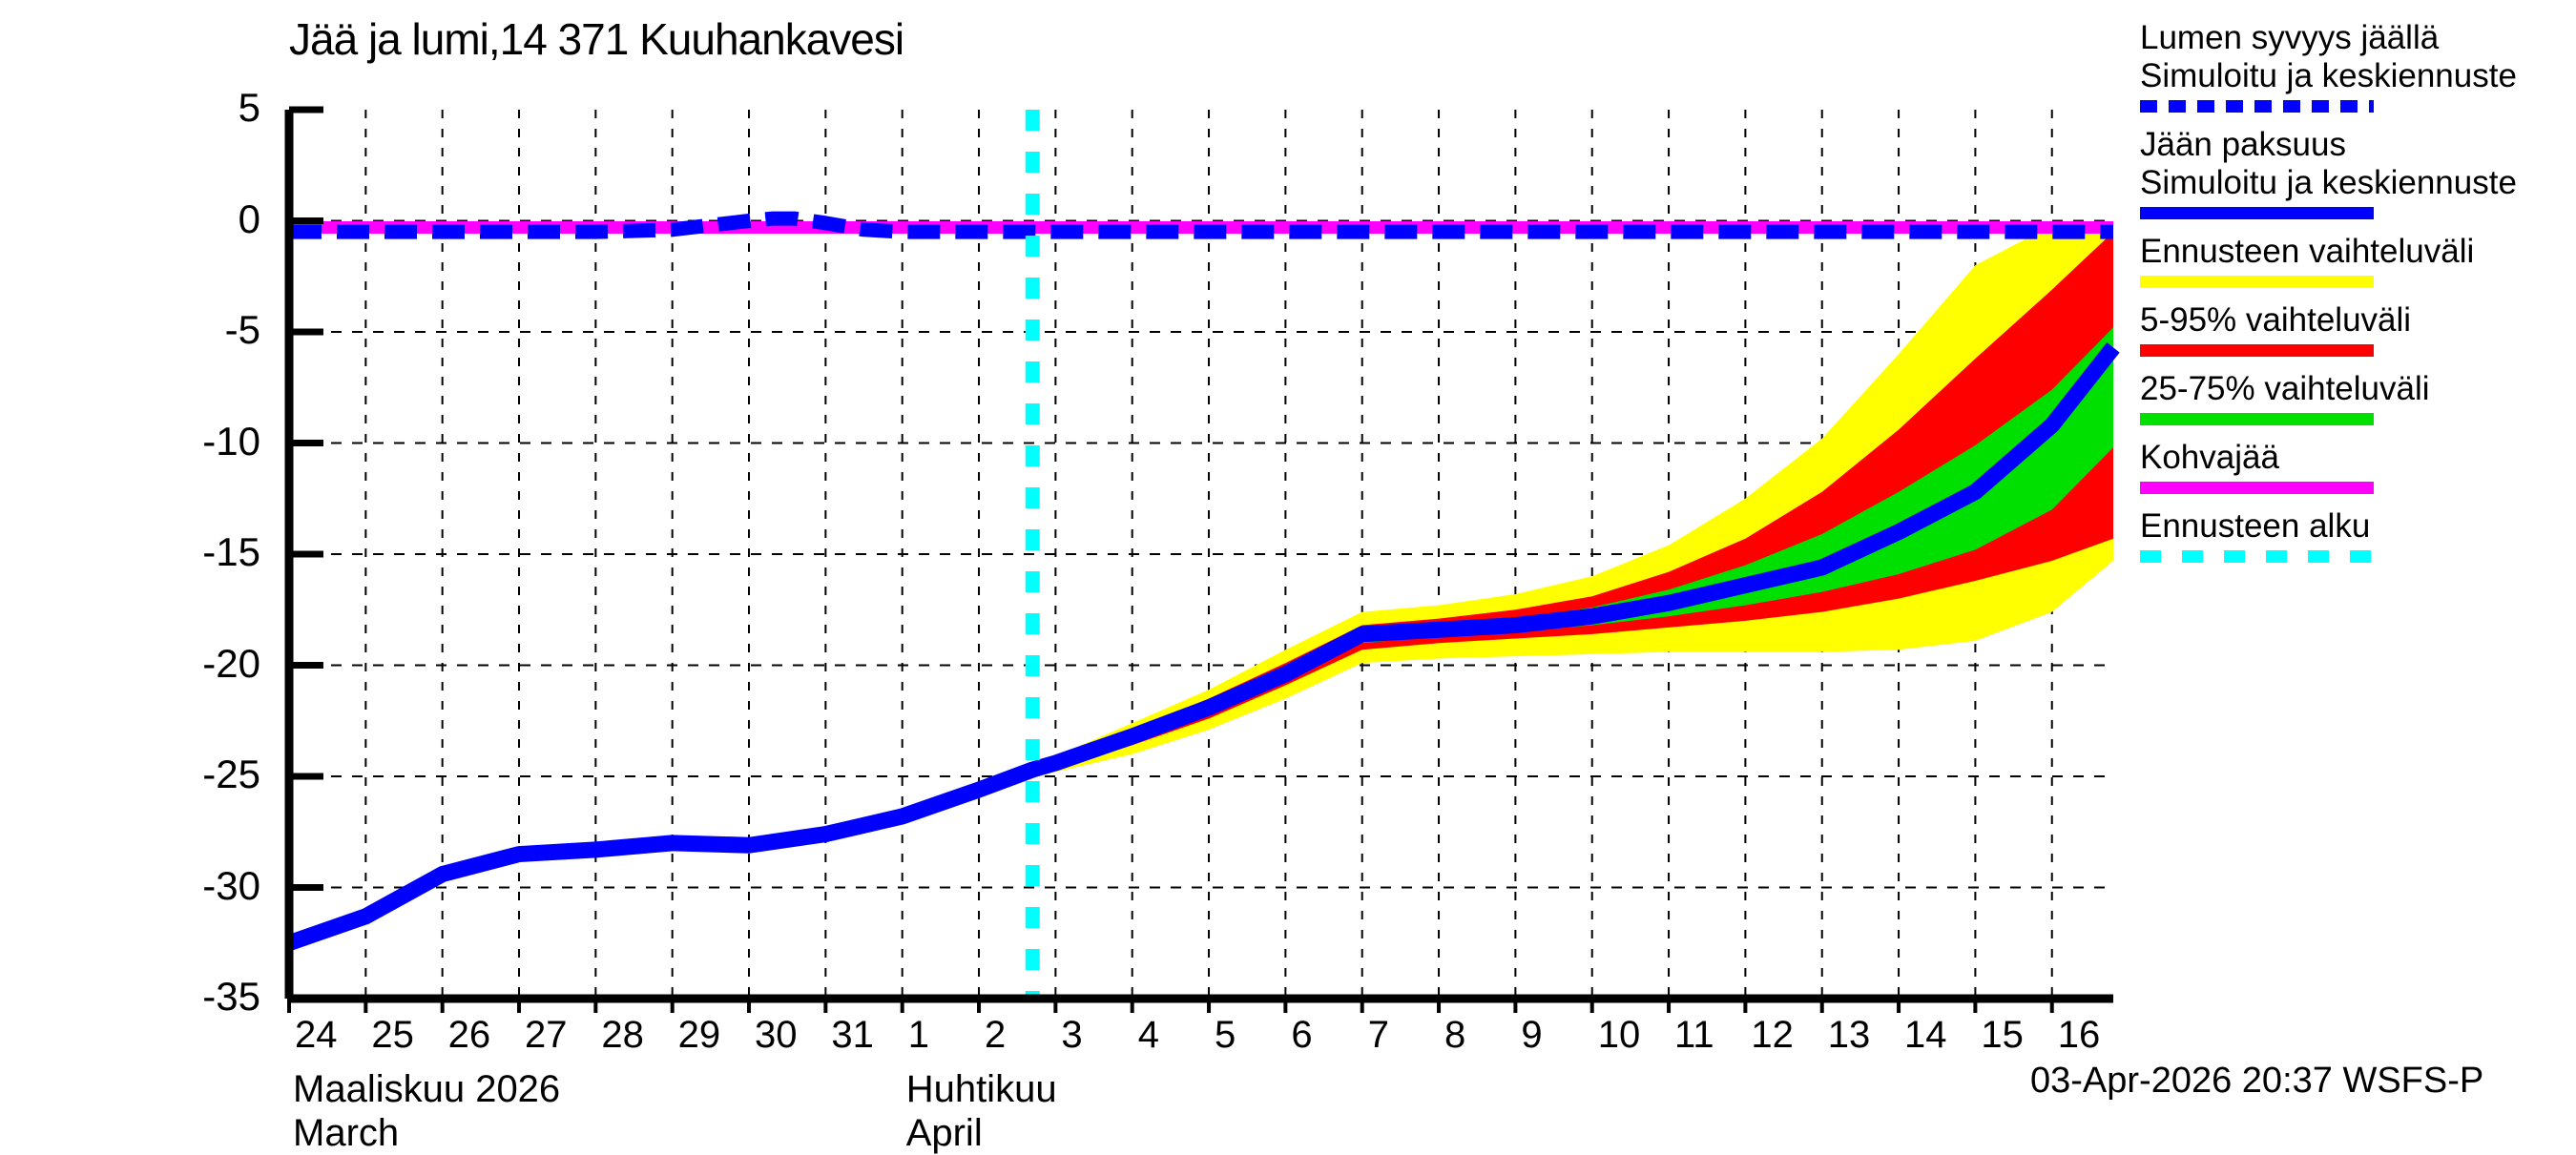 This screenshot has height=1155, width=2576. Describe the element at coordinates (2243, 145) in the screenshot. I see `legend-label: Jään paksuus` at that location.